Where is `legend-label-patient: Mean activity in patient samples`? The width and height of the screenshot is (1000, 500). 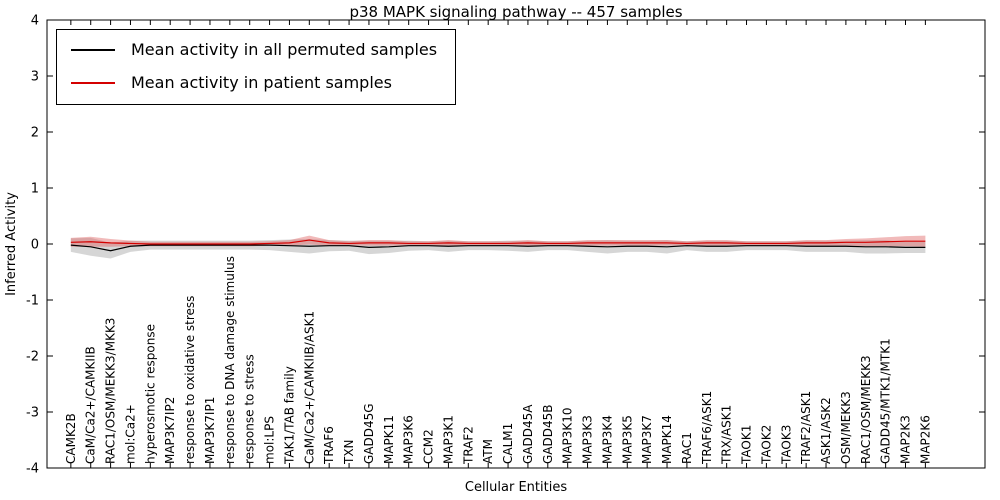 legend-label-patient: Mean activity in patient samples is located at coordinates (261, 82).